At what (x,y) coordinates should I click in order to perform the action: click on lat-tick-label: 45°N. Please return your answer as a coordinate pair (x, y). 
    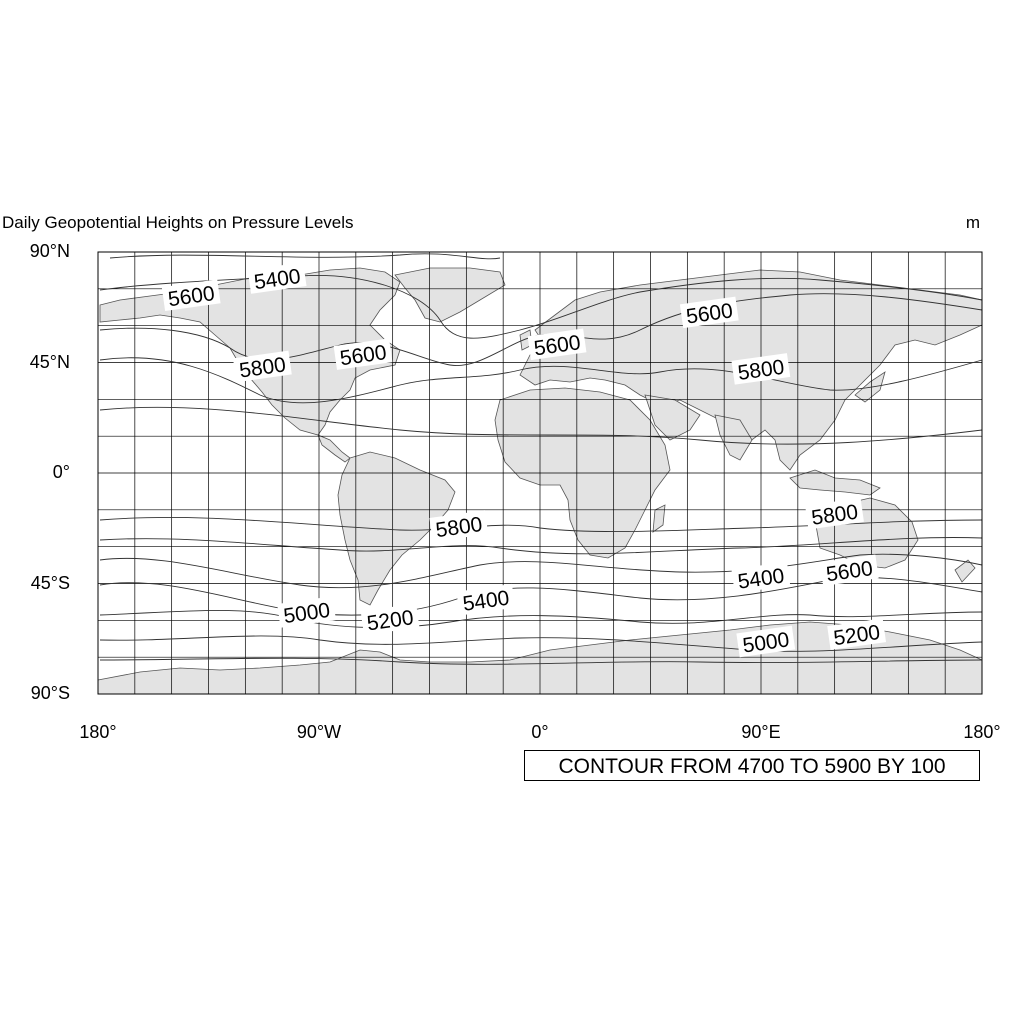
    Looking at the image, I should click on (49, 362).